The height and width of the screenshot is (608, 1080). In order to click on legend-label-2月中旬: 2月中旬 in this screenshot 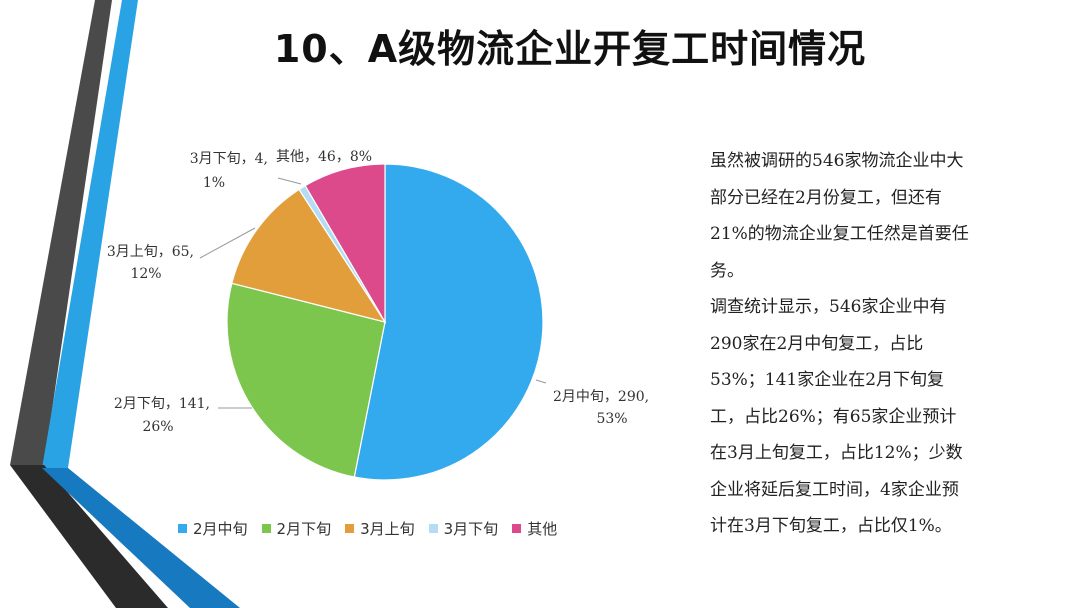, I will do `click(220, 529)`.